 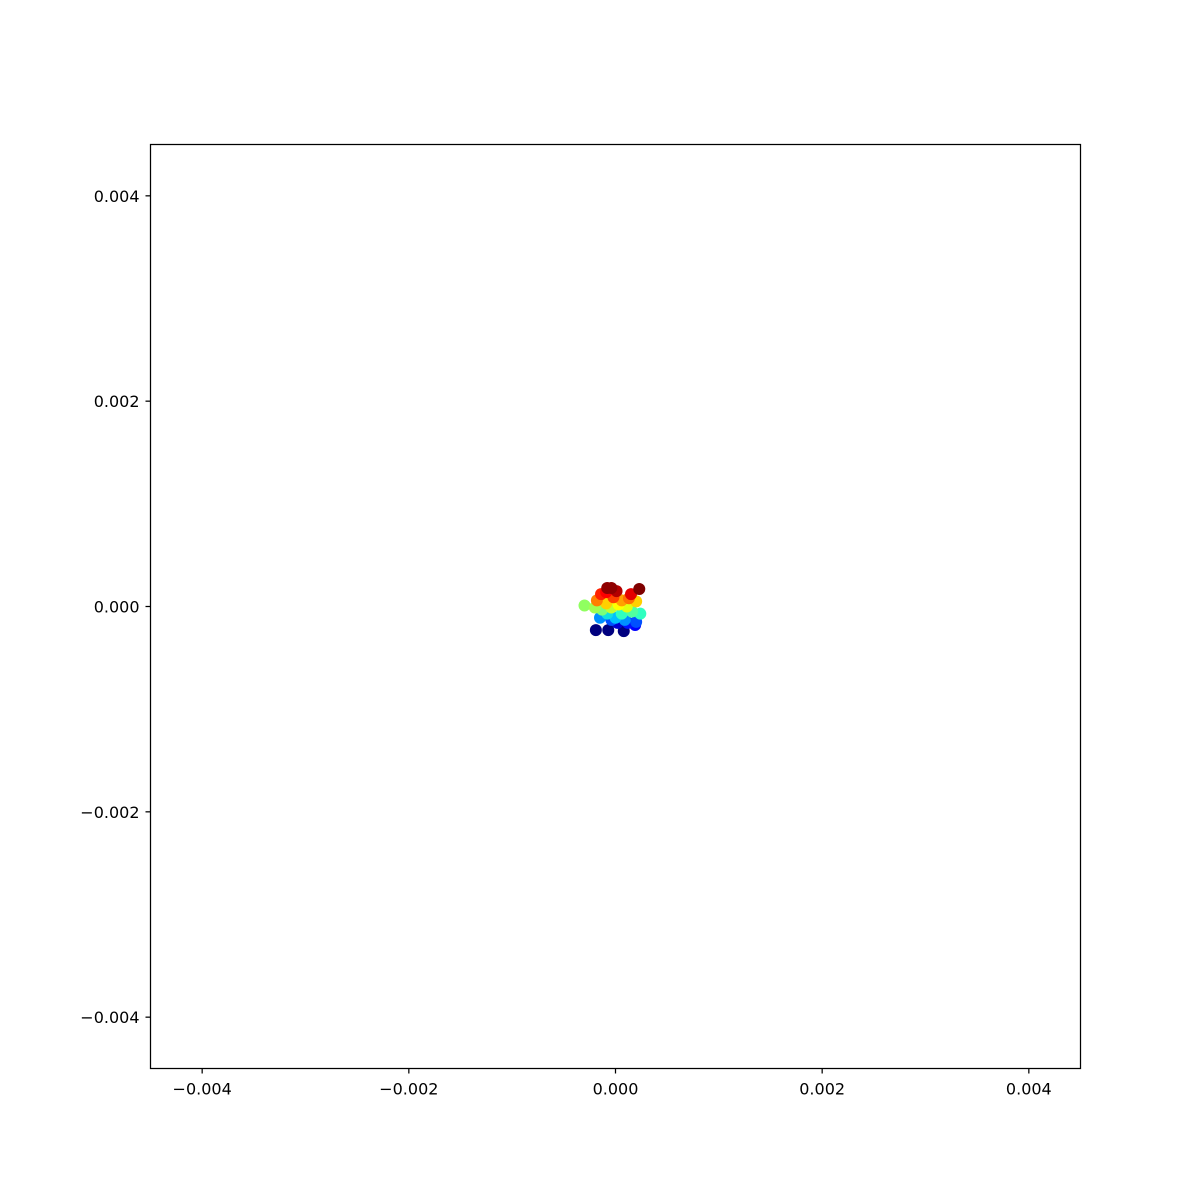 I want to click on x-tick-label: 0.002, so click(x=822, y=1089).